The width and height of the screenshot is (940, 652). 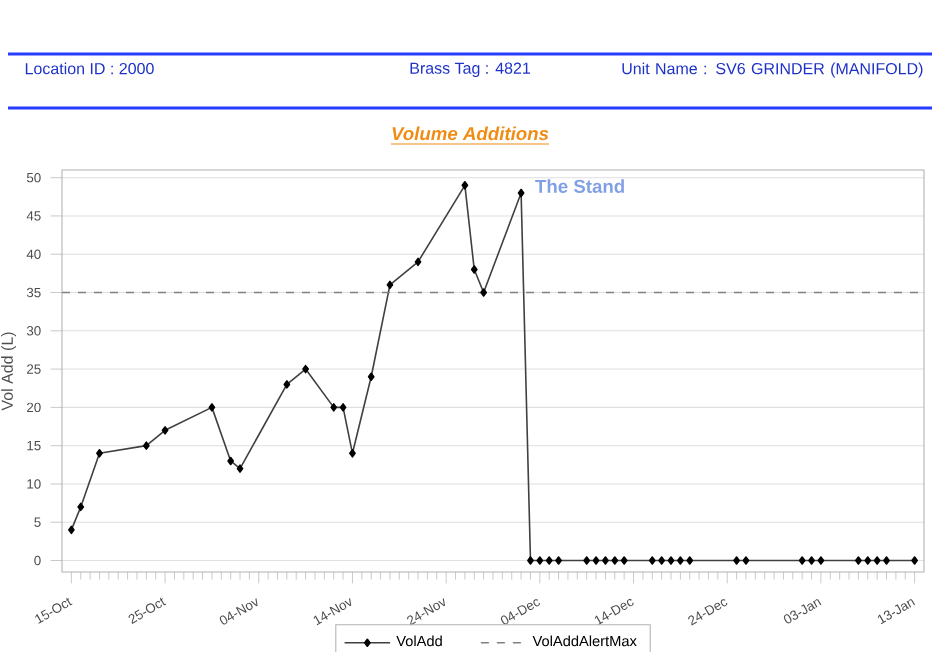 I want to click on chart-title: Volume Additions, so click(x=470, y=133).